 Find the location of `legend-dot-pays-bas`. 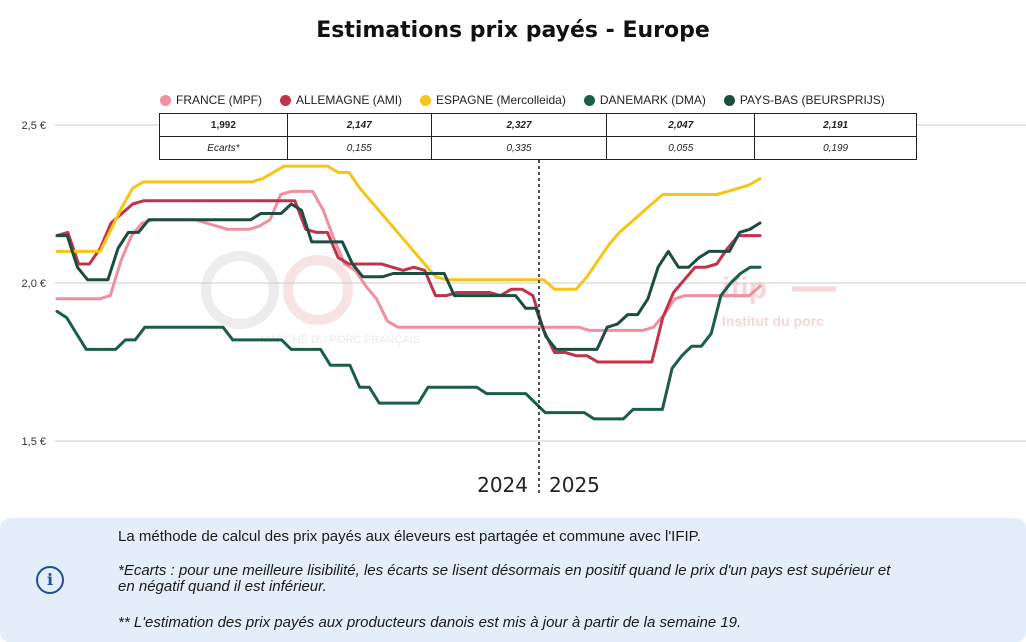

legend-dot-pays-bas is located at coordinates (729, 100).